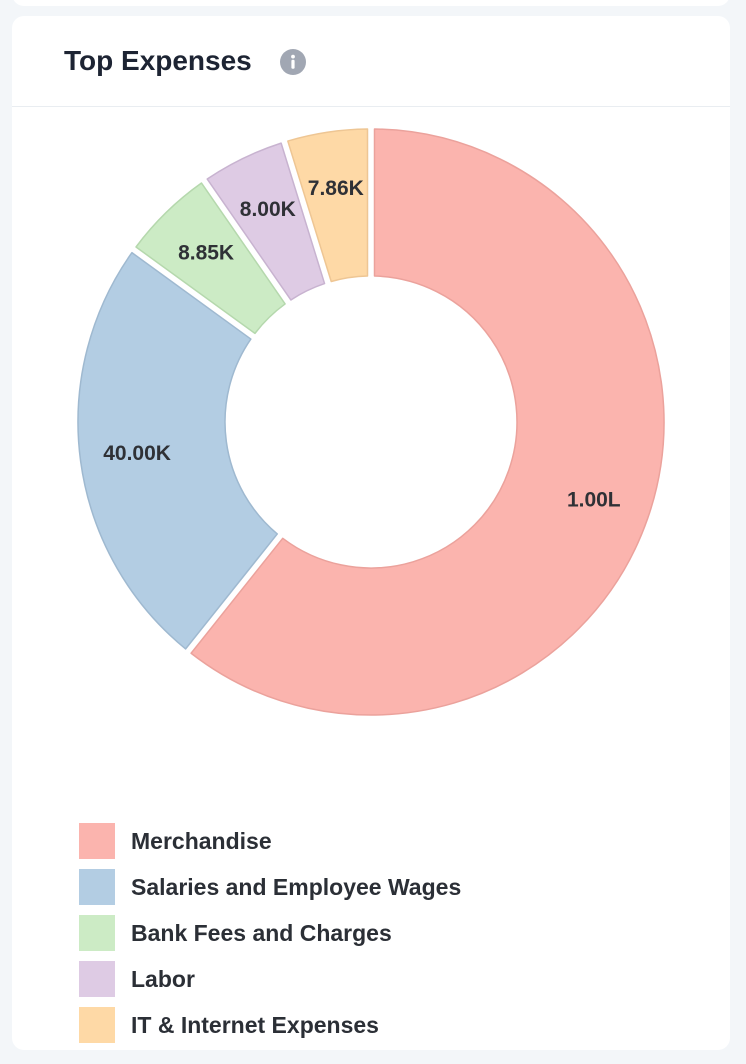 This screenshot has width=746, height=1064. Describe the element at coordinates (255, 1024) in the screenshot. I see `legend-label: IT & Internet Expenses` at that location.